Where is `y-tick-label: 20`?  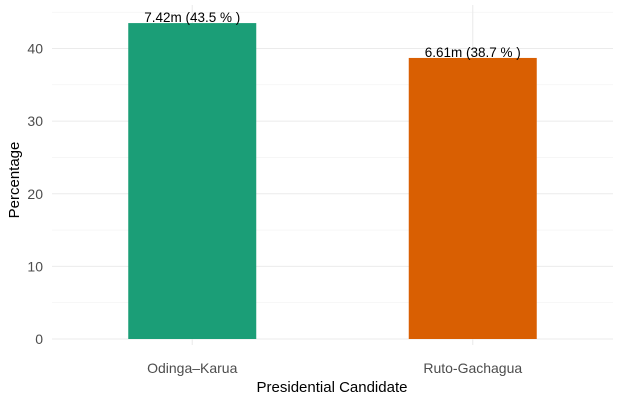
y-tick-label: 20 is located at coordinates (35, 194).